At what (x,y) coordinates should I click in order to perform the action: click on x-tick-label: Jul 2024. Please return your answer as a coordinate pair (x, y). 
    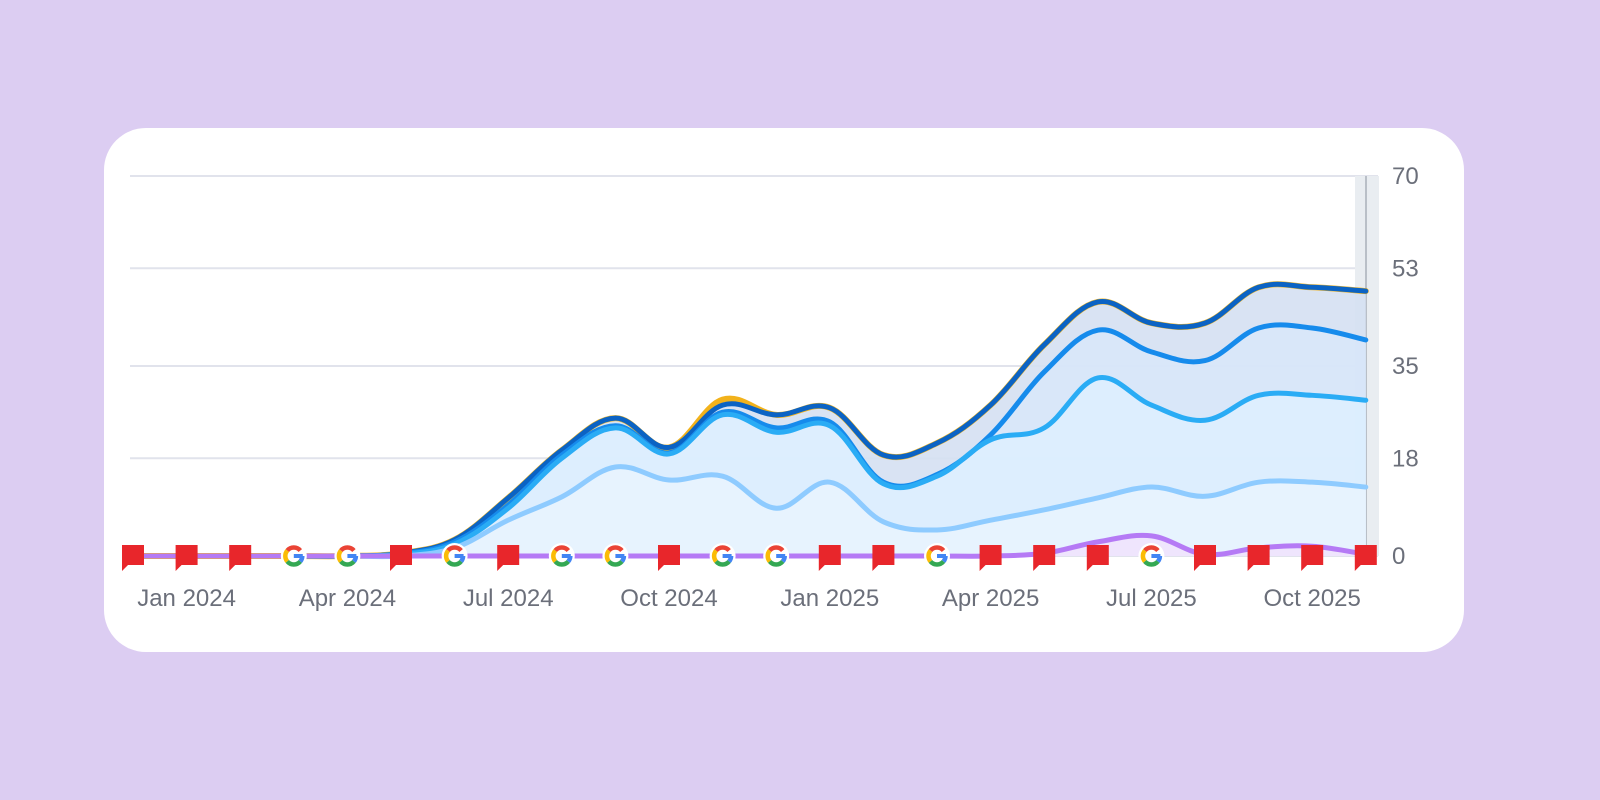
    Looking at the image, I should click on (508, 598).